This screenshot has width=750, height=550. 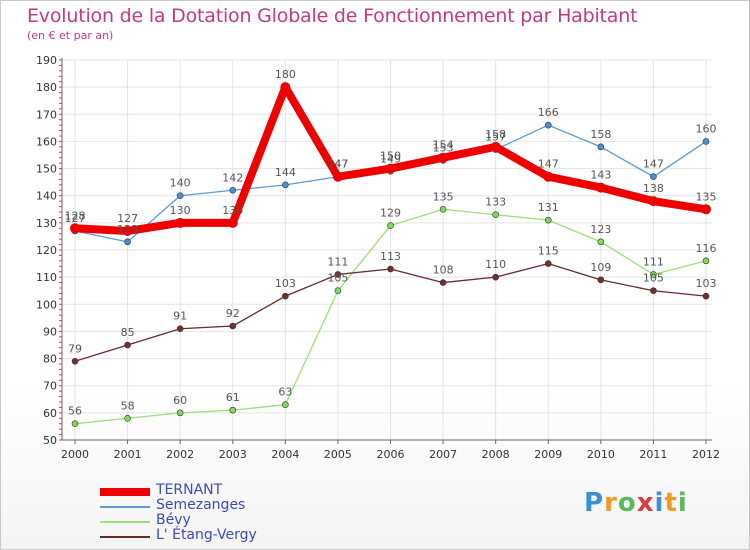 I want to click on y-tick-label: 110, so click(x=46, y=277).